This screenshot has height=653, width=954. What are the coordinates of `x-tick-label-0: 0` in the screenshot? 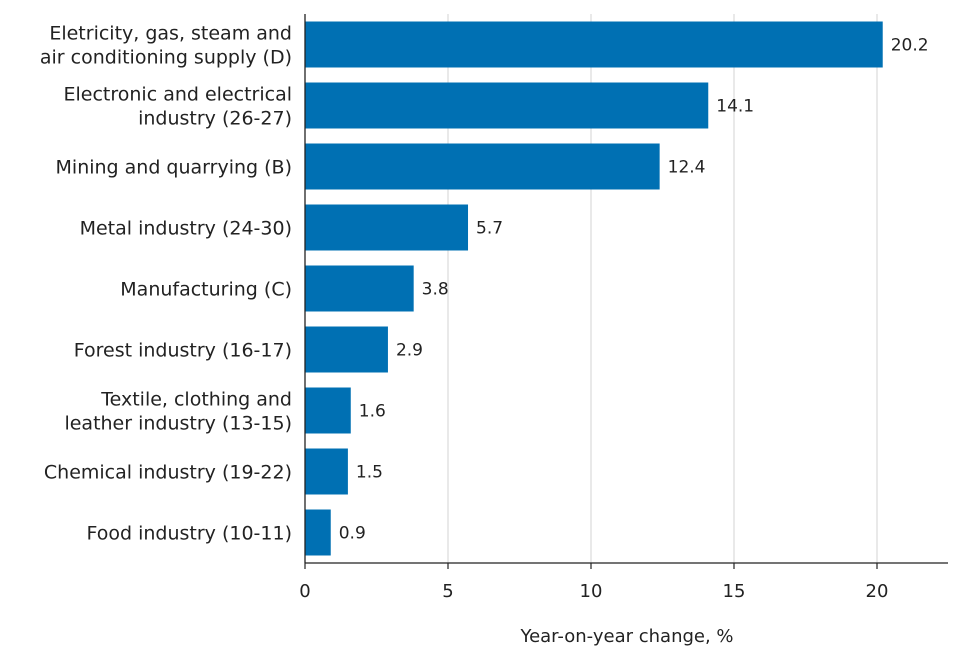 It's located at (304, 591).